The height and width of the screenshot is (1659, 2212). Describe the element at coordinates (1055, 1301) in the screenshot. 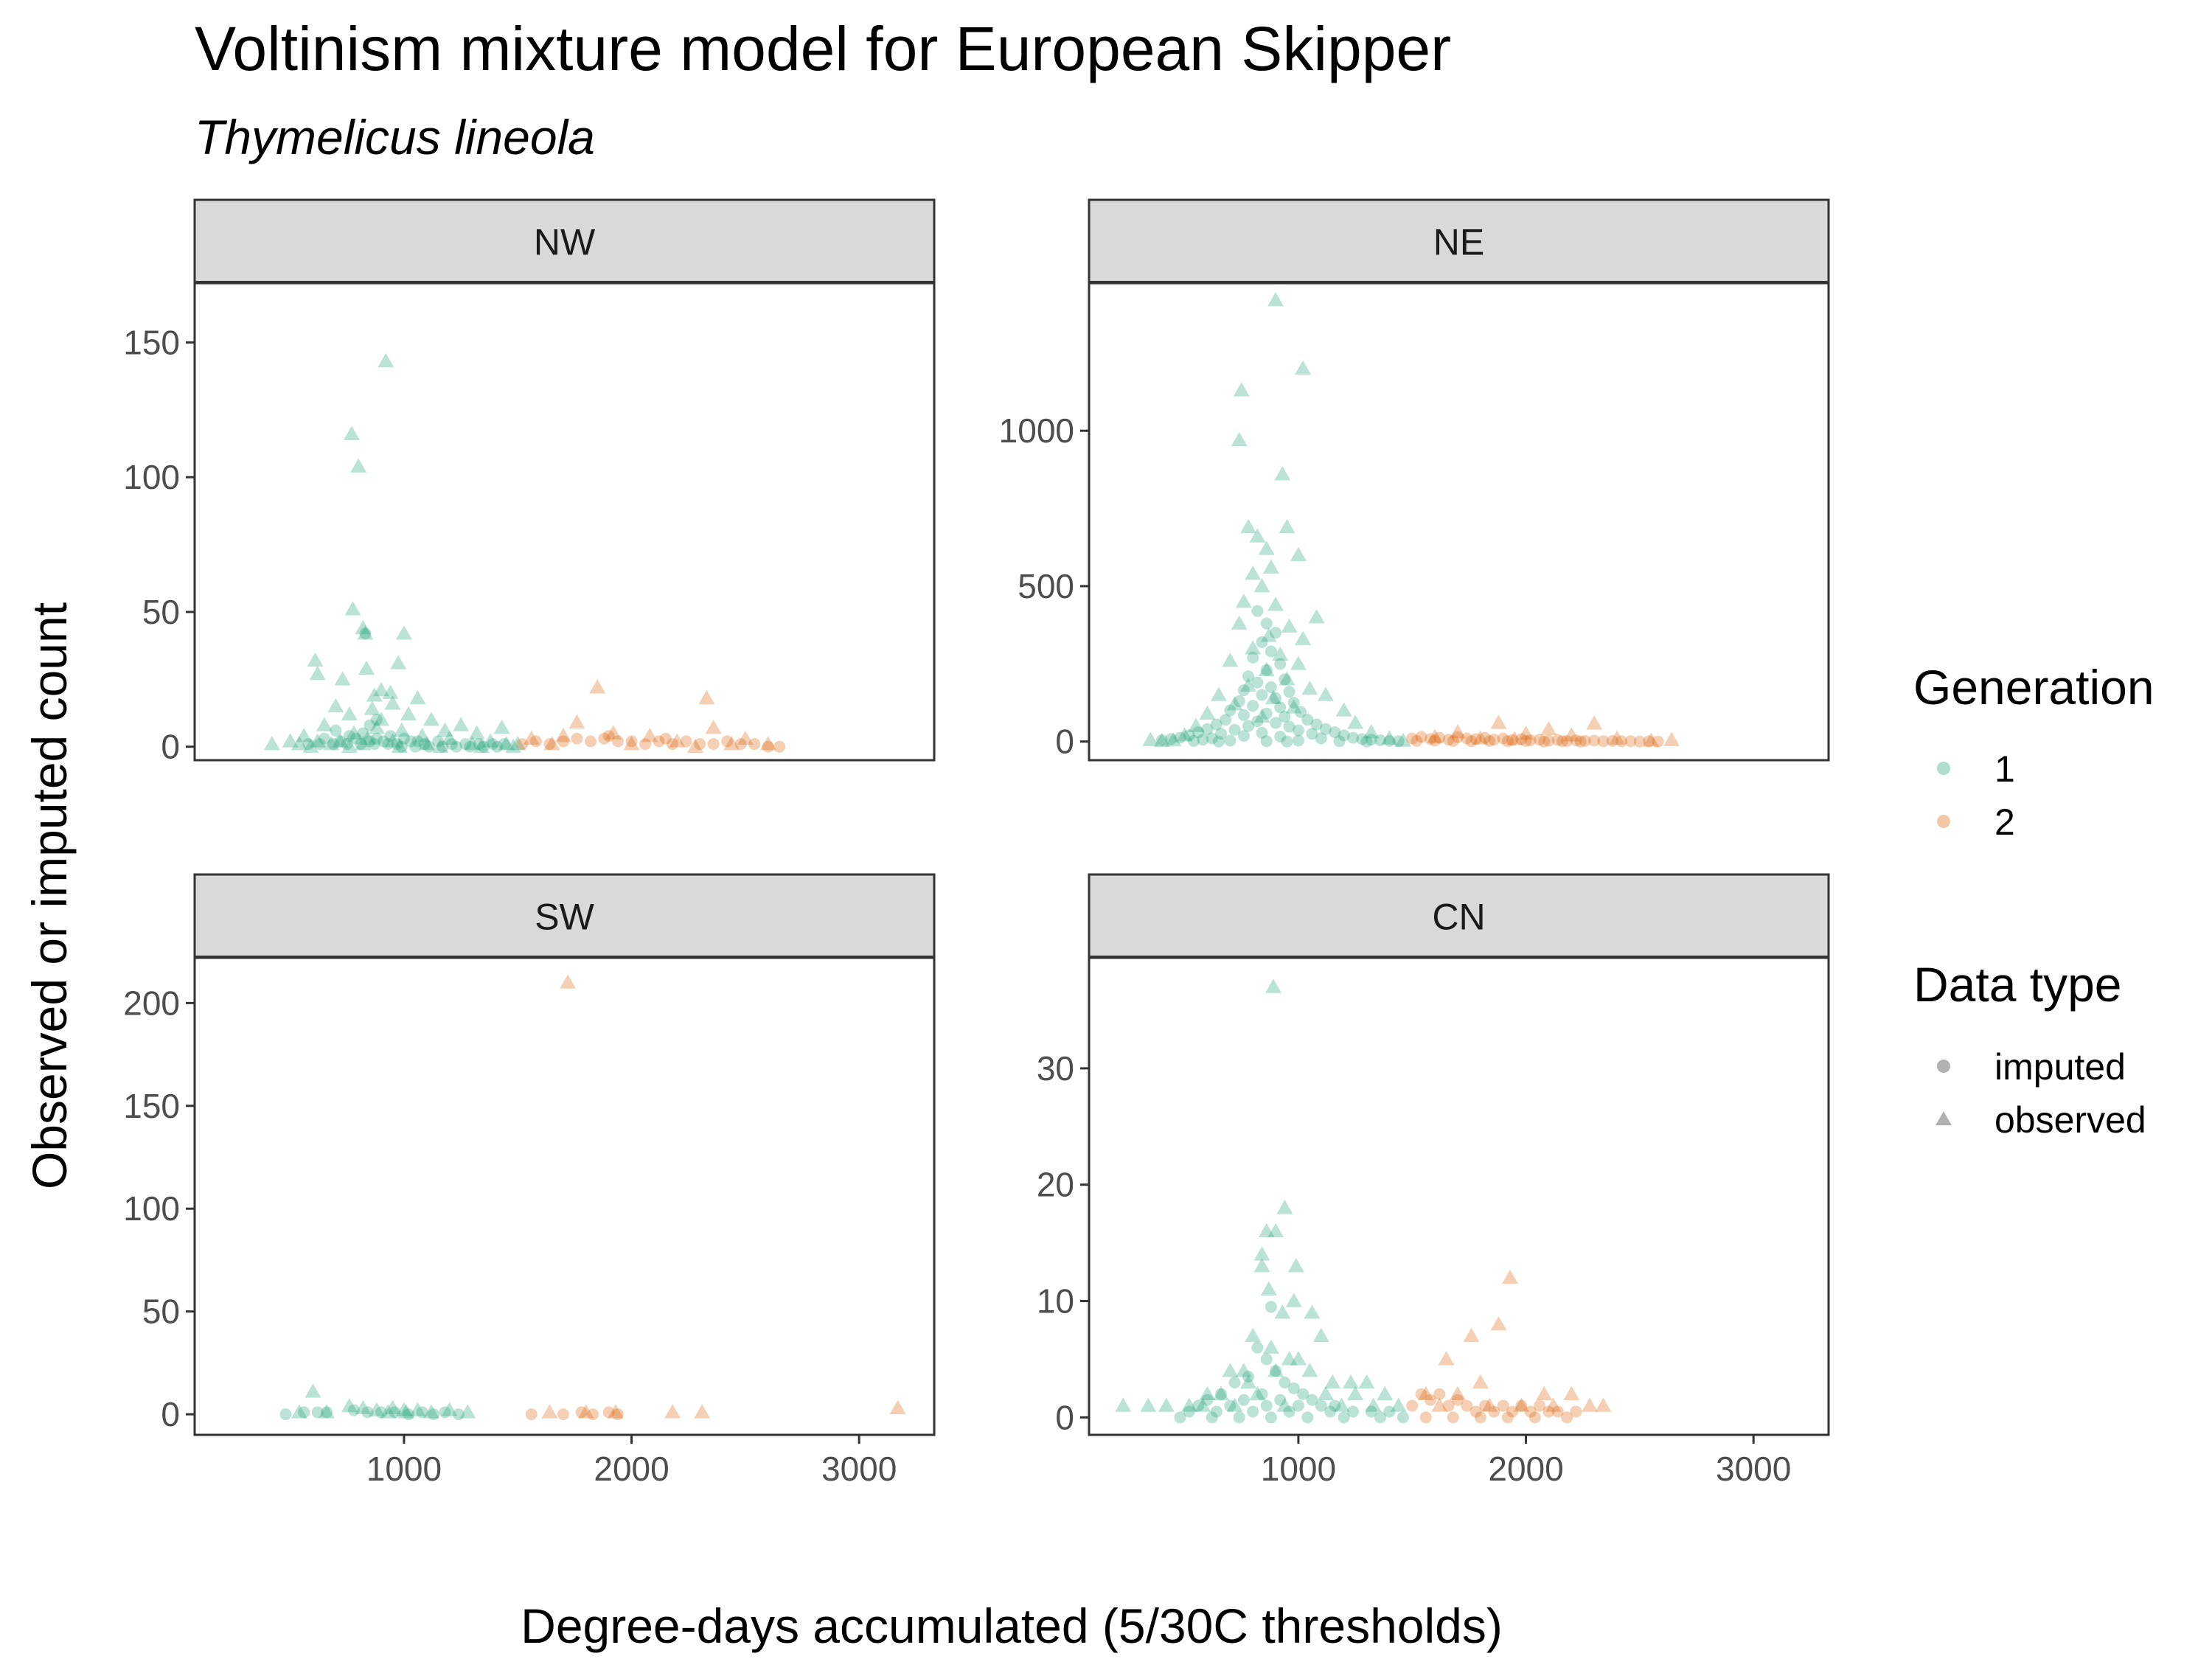

I see `y-tick-label: 10` at that location.